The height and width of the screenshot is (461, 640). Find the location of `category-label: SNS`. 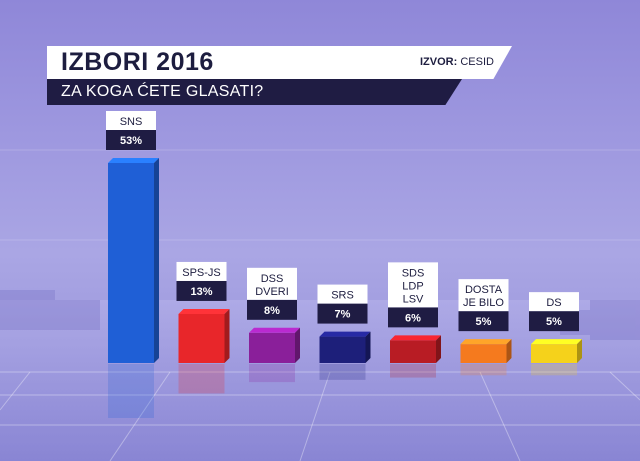

category-label: SNS is located at coordinates (131, 122).